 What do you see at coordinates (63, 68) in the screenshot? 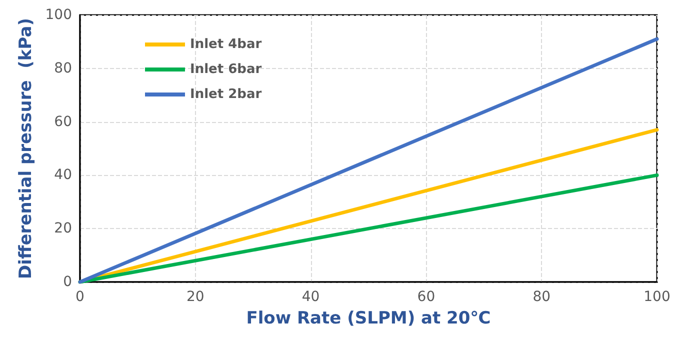
I see `y-tick-label: 80` at bounding box center [63, 68].